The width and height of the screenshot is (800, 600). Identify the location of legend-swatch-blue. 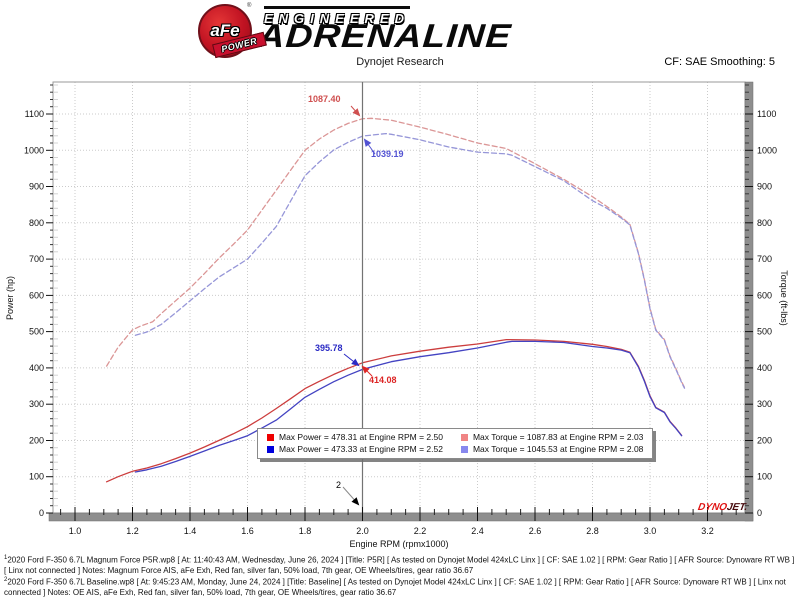
(270, 449).